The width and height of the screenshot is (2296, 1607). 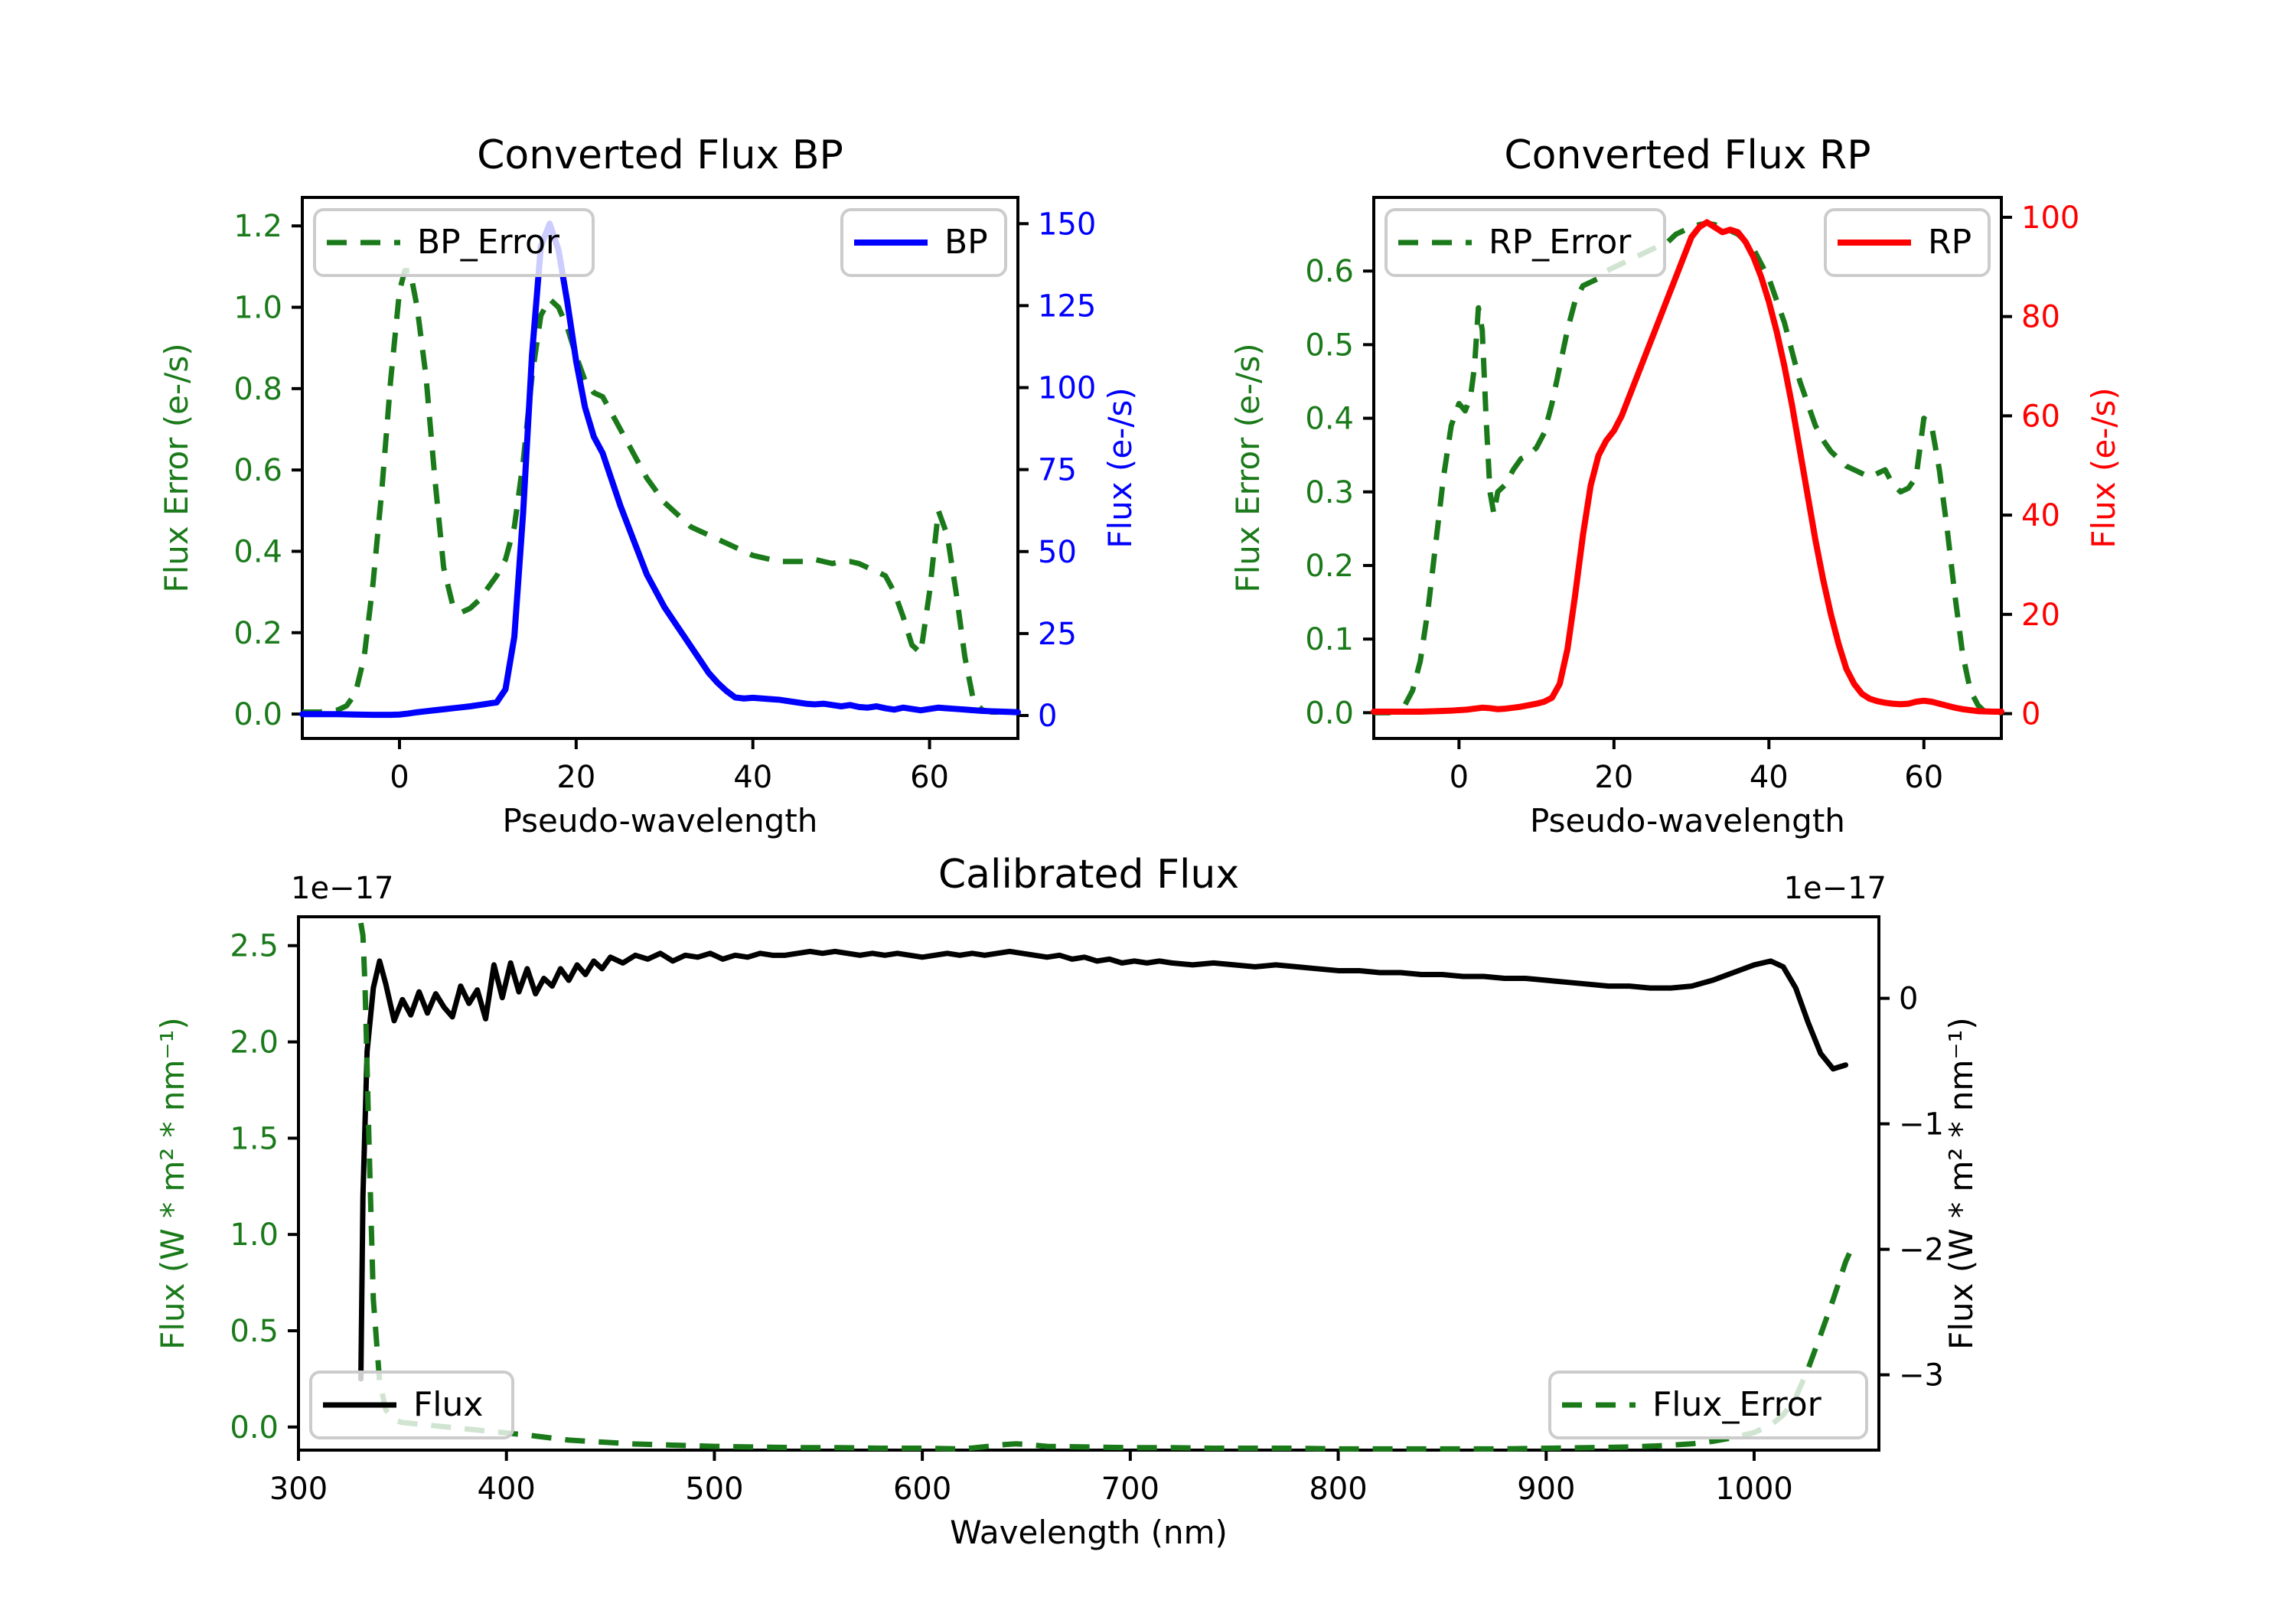 What do you see at coordinates (1067, 388) in the screenshot?
I see `bp_panel-ytick-label-right: 100` at bounding box center [1067, 388].